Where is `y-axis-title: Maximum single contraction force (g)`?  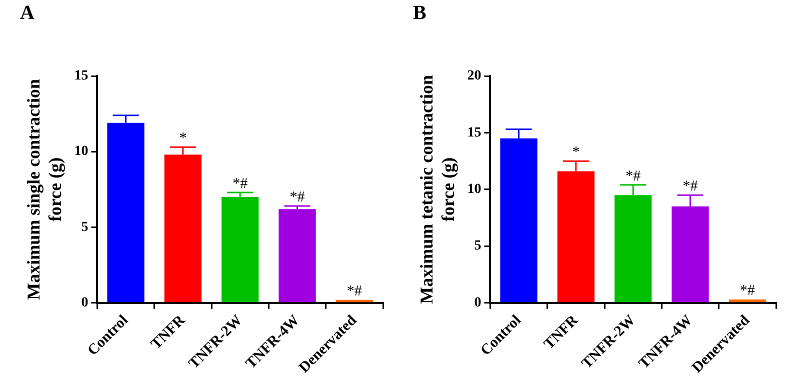
y-axis-title: Maximum single contraction force (g) is located at coordinates (44, 189).